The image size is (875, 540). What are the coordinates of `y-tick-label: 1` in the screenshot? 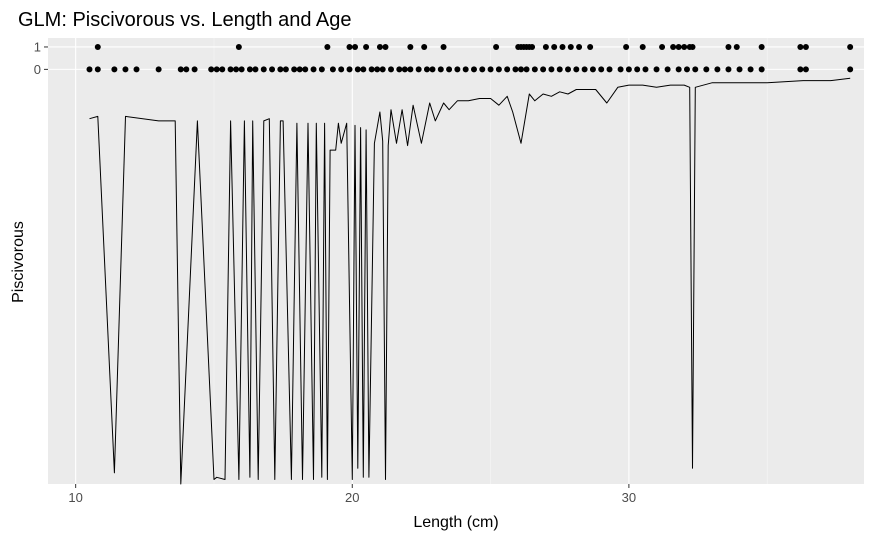 It's located at (37, 46).